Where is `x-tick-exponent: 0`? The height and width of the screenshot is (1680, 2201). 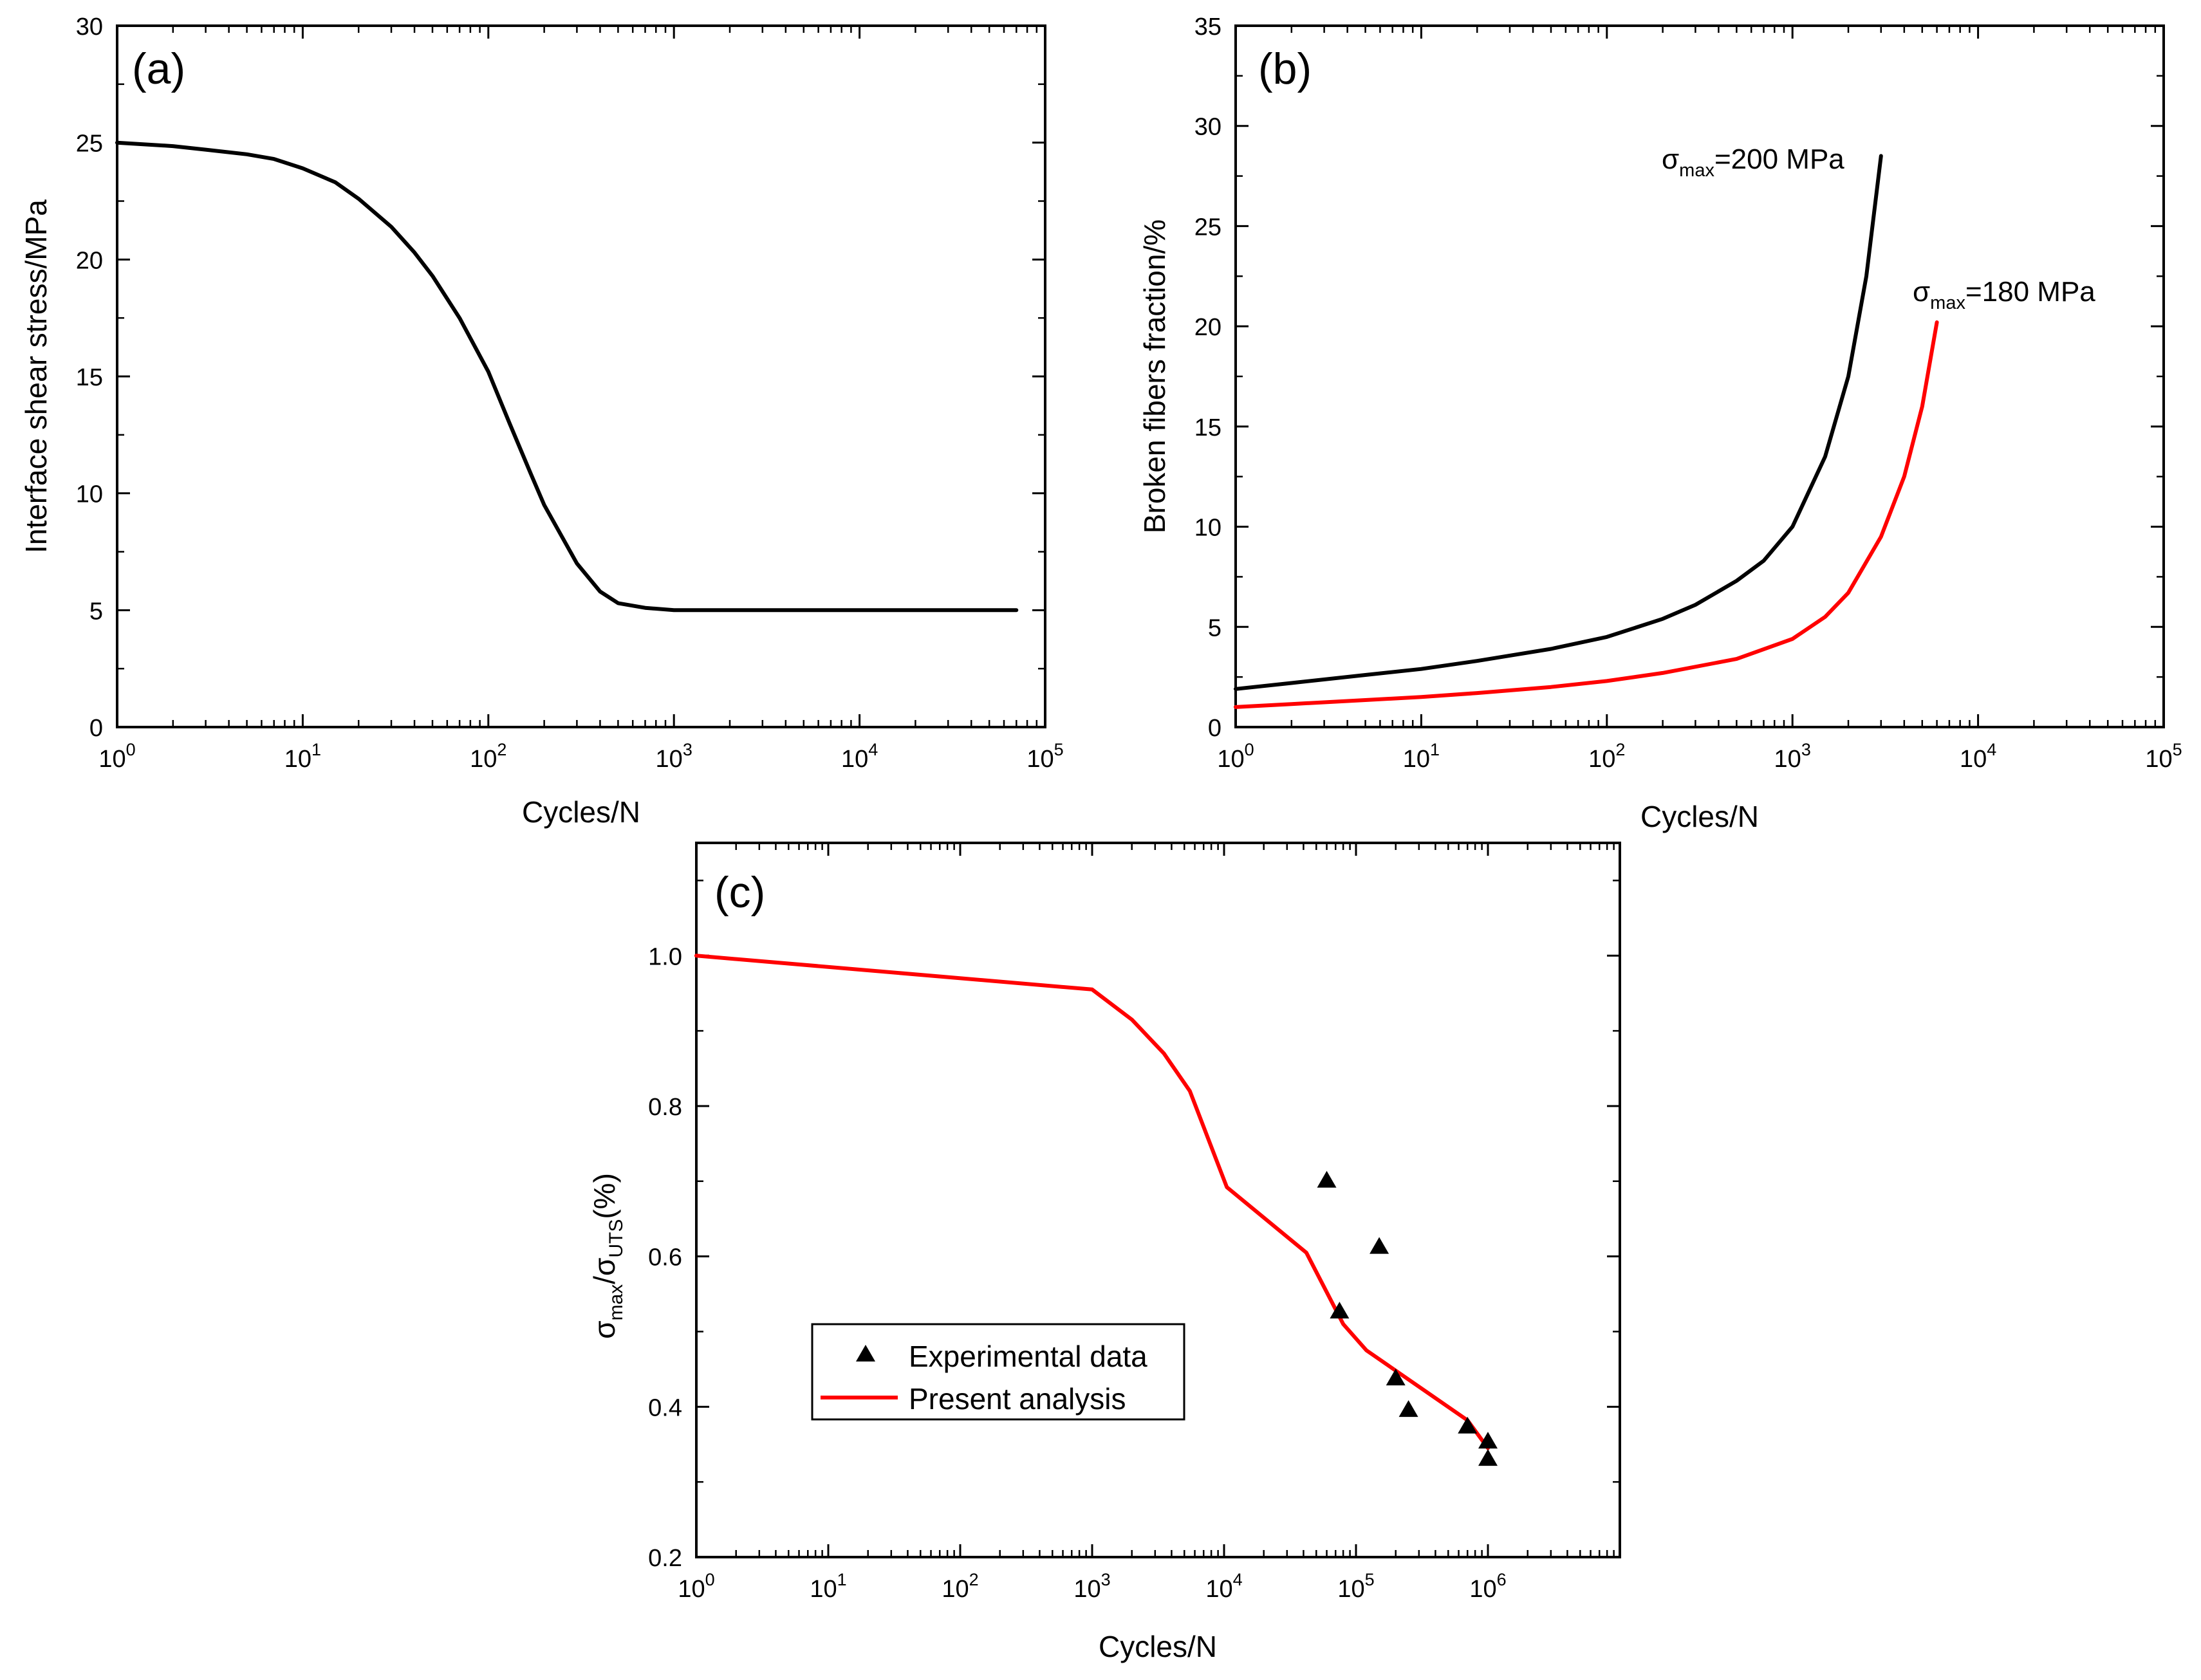 x-tick-exponent: 0 is located at coordinates (710, 1579).